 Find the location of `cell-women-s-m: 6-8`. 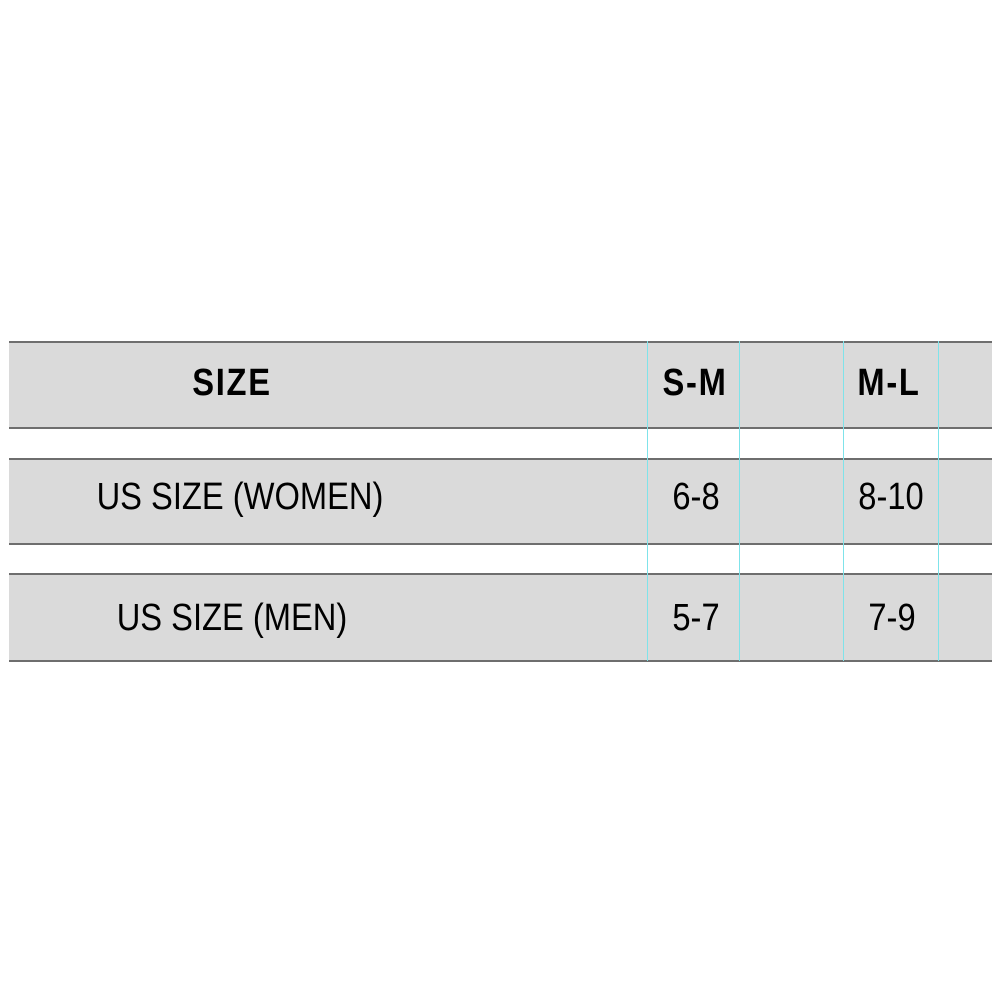

cell-women-s-m: 6-8 is located at coordinates (696, 497).